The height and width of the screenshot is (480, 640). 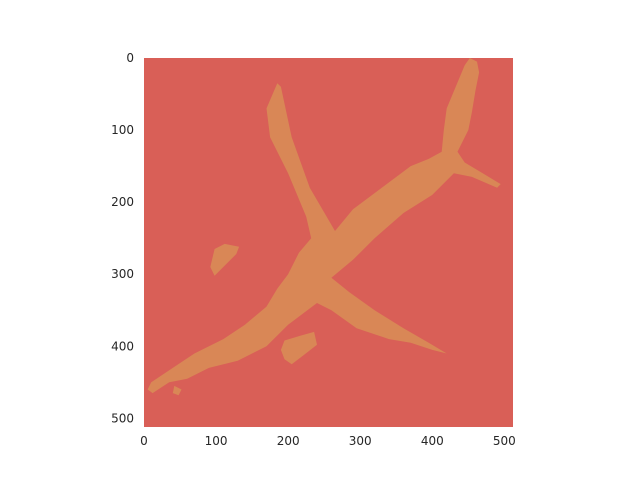 I want to click on y-tick-label: 0, so click(x=130, y=58).